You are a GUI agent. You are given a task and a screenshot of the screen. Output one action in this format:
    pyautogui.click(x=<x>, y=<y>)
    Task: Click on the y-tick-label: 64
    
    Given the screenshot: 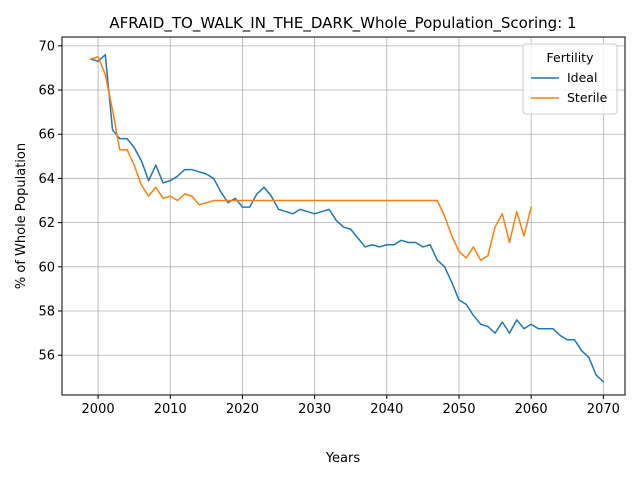 What is the action you would take?
    pyautogui.click(x=46, y=179)
    